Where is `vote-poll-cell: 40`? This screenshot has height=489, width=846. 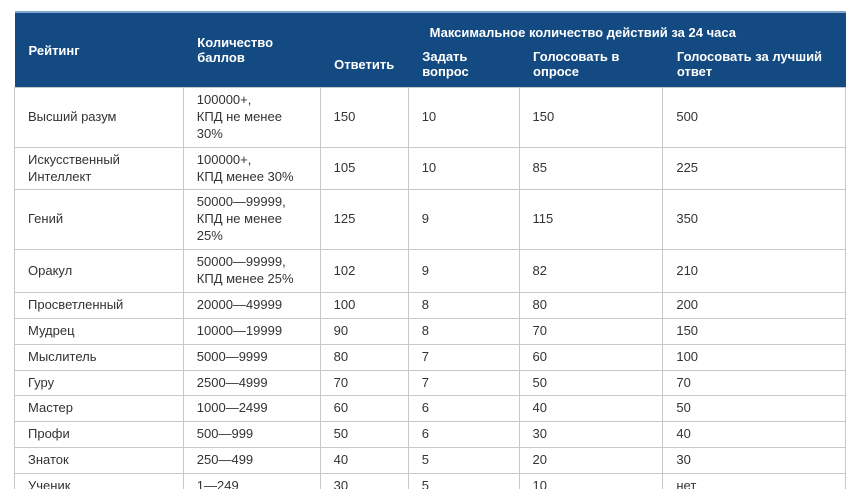
vote-poll-cell: 40 is located at coordinates (591, 409).